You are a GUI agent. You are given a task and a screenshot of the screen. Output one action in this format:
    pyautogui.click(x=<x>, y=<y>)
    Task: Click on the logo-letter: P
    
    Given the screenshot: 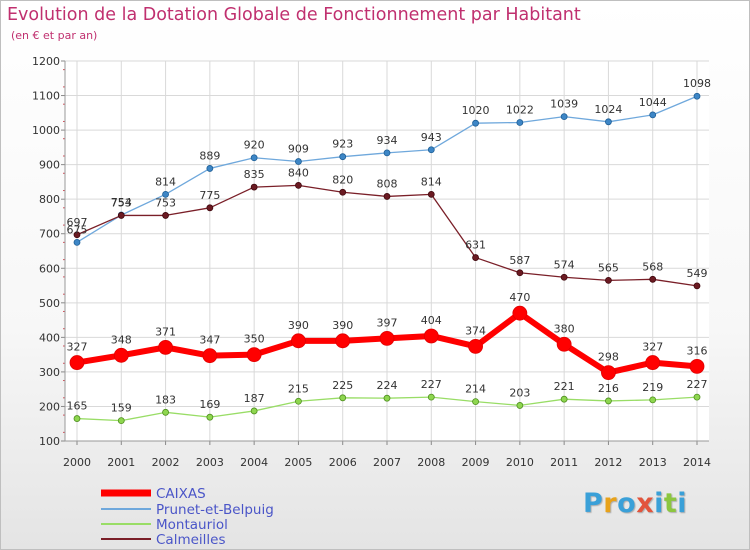 What is the action you would take?
    pyautogui.click(x=593, y=503)
    